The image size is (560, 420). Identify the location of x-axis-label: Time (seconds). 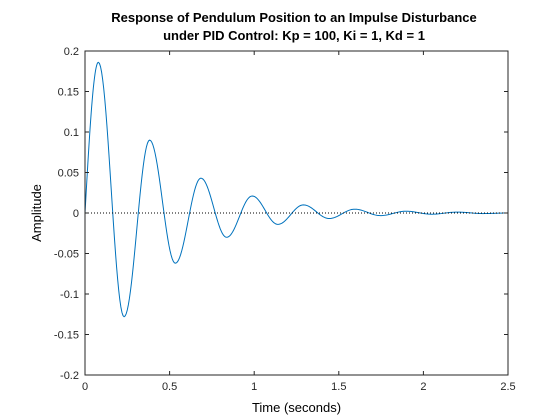
(296, 407).